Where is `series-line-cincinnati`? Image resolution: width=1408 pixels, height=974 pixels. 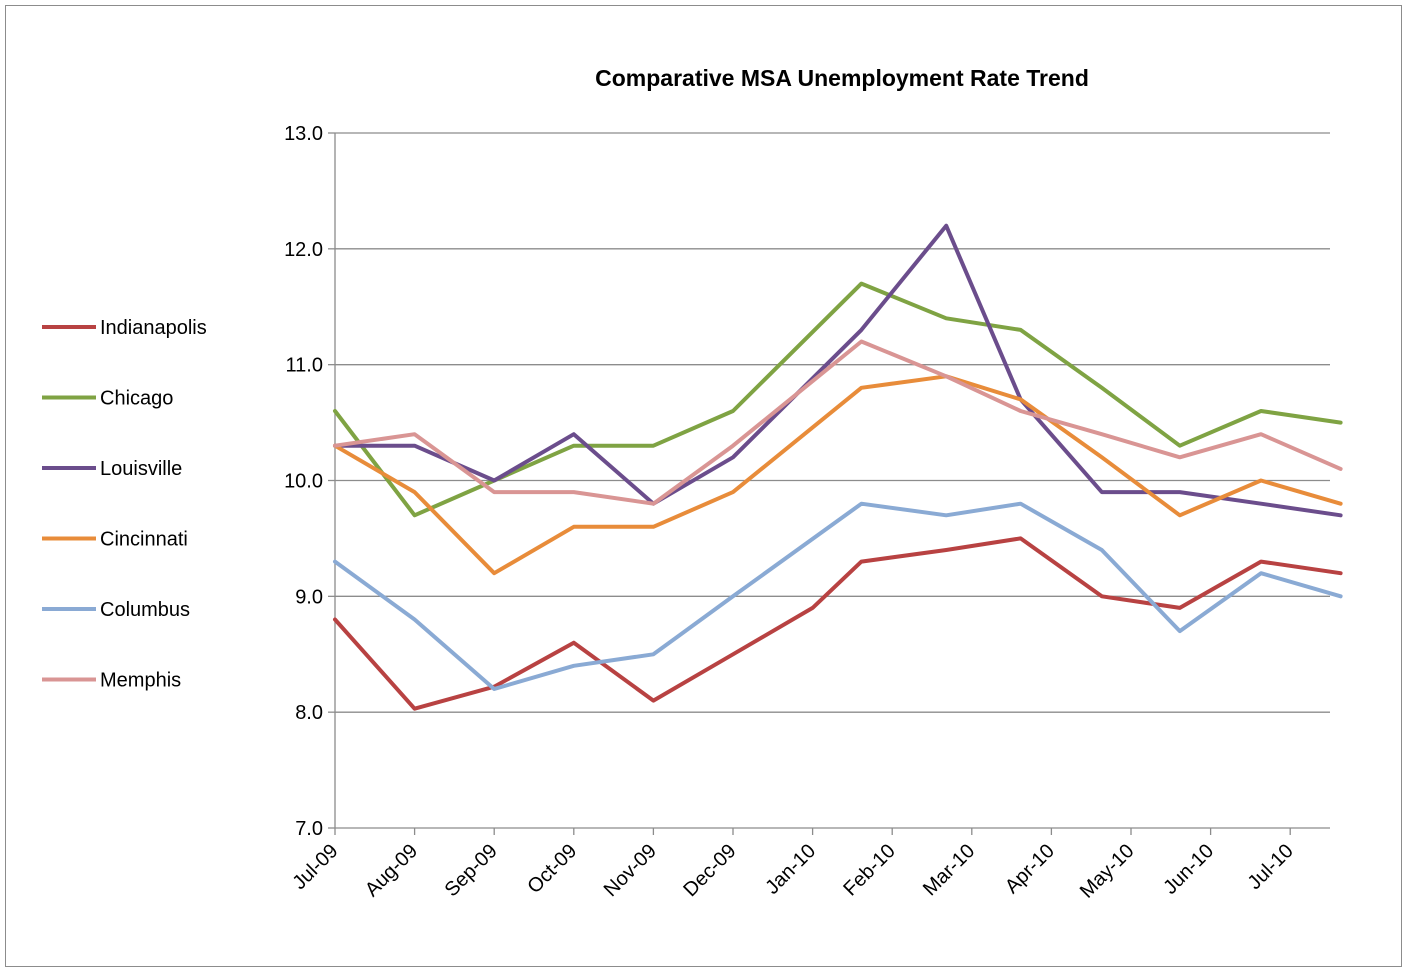
series-line-cincinnati is located at coordinates (838, 475).